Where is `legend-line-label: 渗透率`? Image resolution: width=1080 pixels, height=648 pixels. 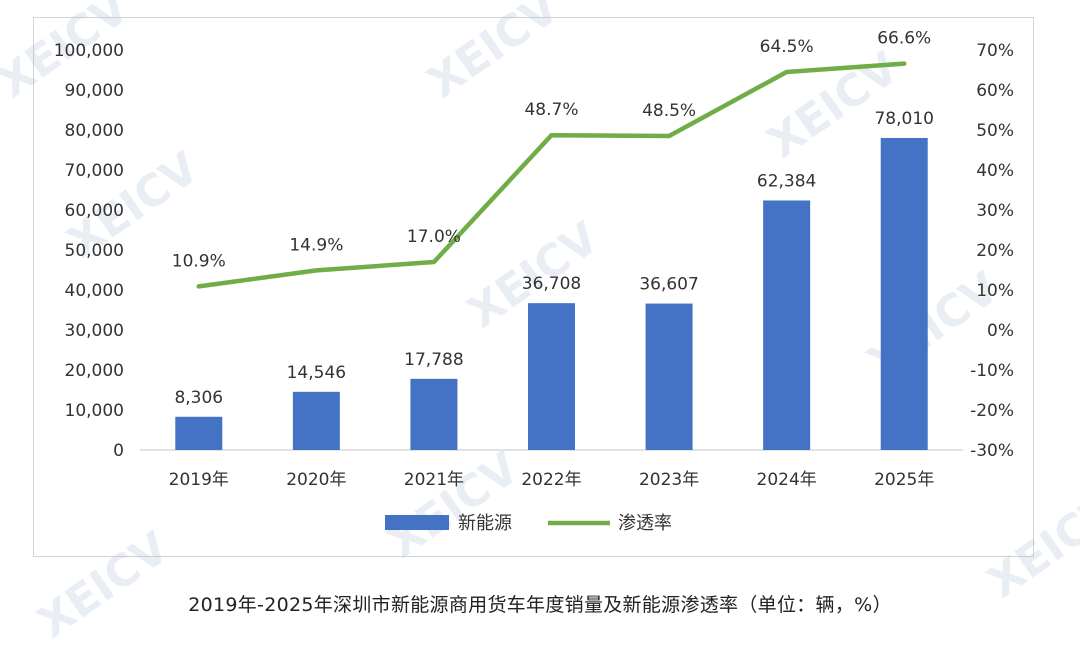 legend-line-label: 渗透率 is located at coordinates (645, 523).